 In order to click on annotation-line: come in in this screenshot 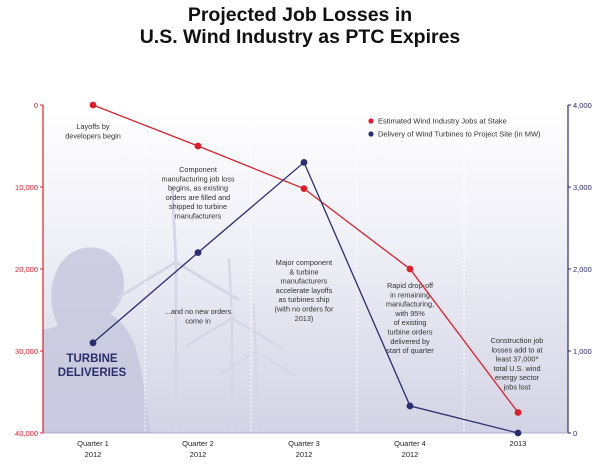, I will do `click(198, 320)`.